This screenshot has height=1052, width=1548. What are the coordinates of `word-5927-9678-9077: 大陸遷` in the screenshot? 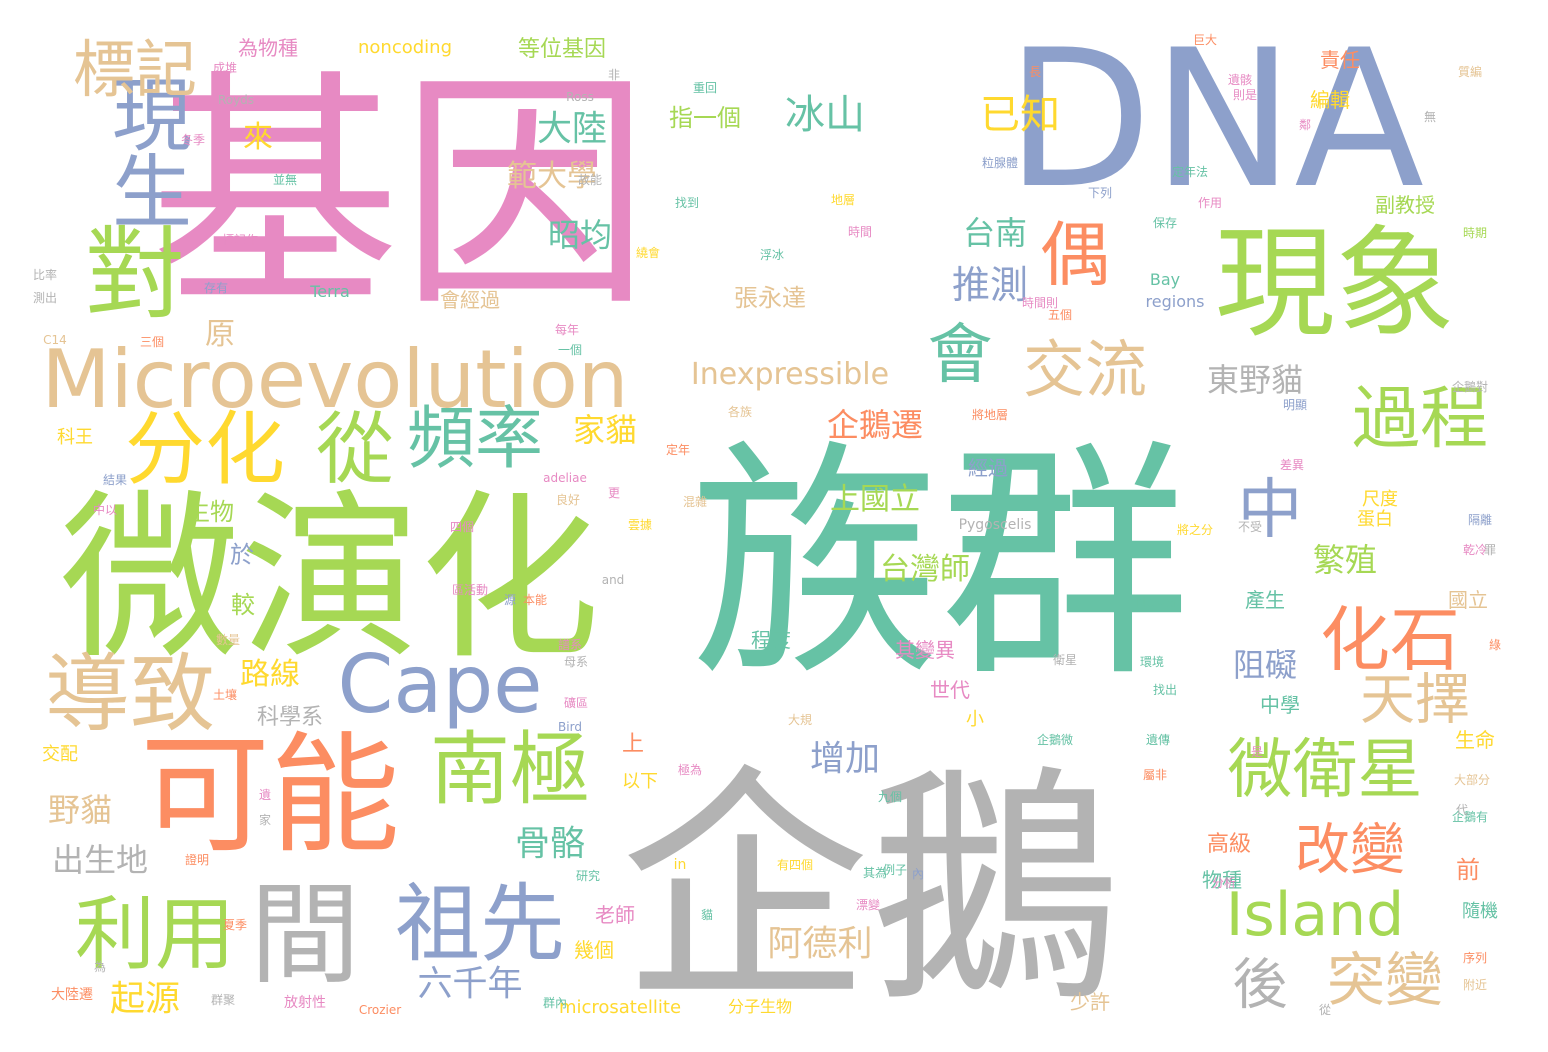 It's located at (72, 995).